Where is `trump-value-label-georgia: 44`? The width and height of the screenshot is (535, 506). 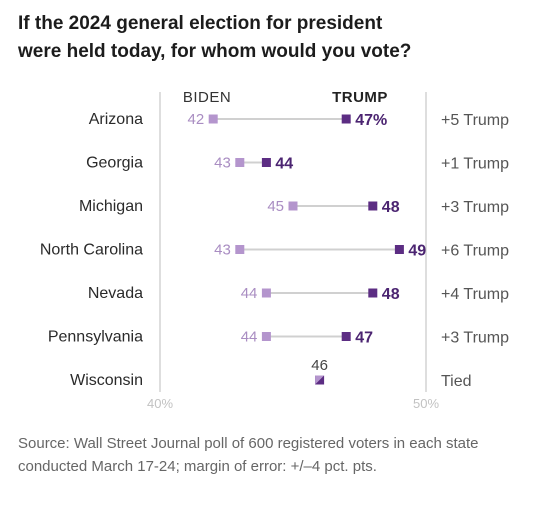 trump-value-label-georgia: 44 is located at coordinates (284, 164).